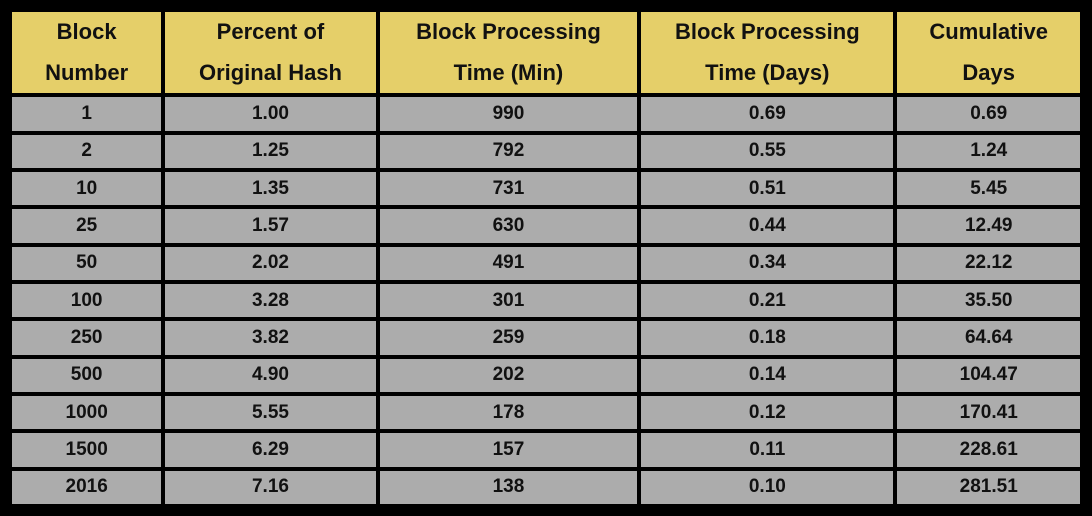 This screenshot has width=1092, height=516. What do you see at coordinates (508, 300) in the screenshot?
I see `table-cell: 301` at bounding box center [508, 300].